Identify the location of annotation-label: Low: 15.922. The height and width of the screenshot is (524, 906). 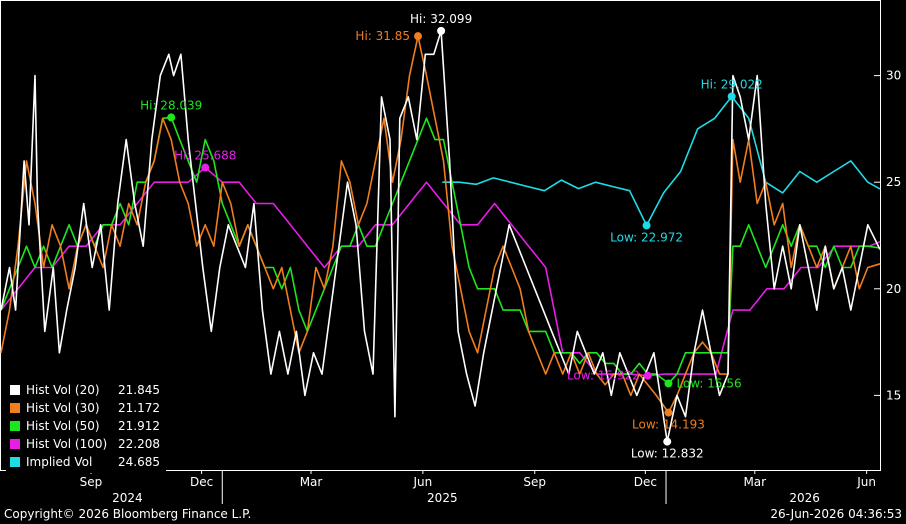
(603, 376).